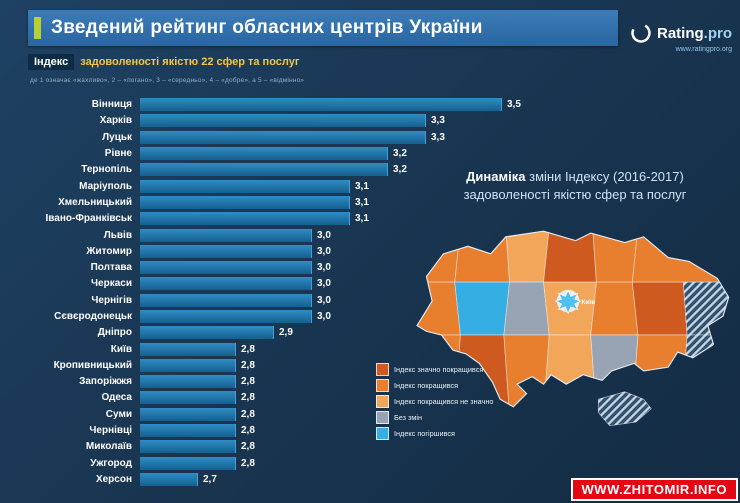 The height and width of the screenshot is (503, 740). I want to click on city-label: Вінниця, so click(111, 105).